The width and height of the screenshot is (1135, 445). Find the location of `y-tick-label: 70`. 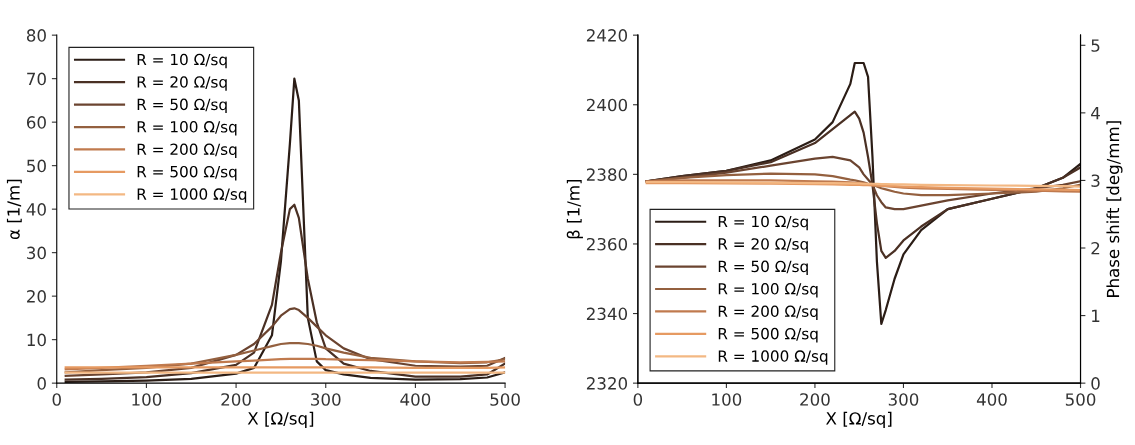

y-tick-label: 70 is located at coordinates (36, 79).